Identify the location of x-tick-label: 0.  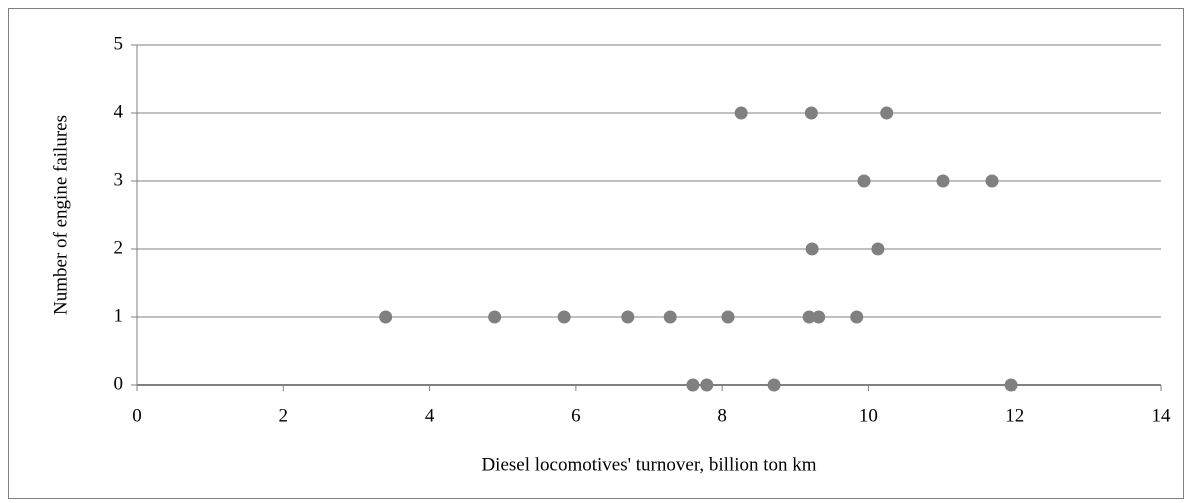
(137, 415).